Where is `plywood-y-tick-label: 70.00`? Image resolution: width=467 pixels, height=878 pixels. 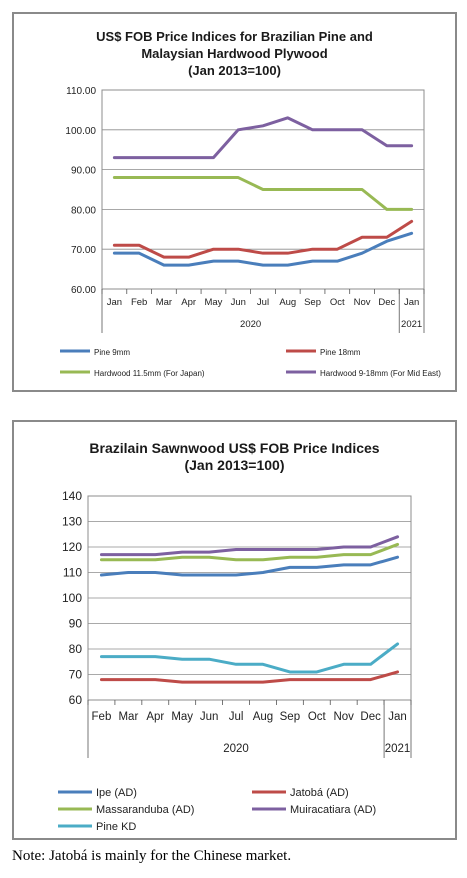
plywood-y-tick-label: 70.00 is located at coordinates (83, 250).